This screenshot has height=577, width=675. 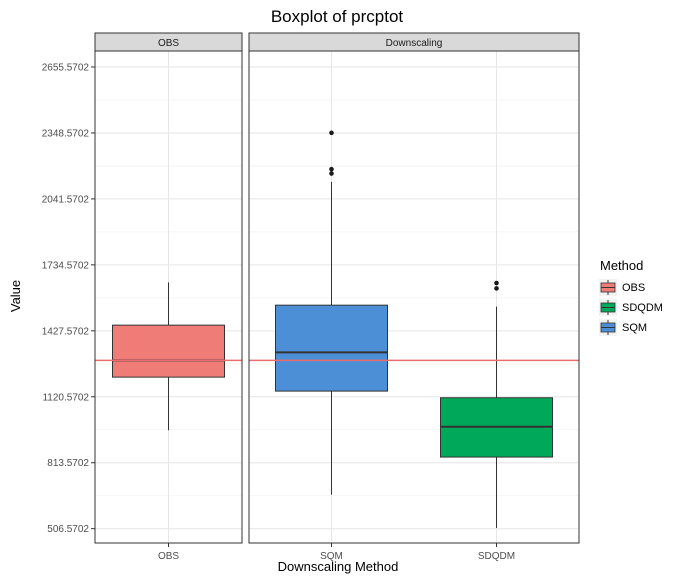 What do you see at coordinates (496, 556) in the screenshot?
I see `x-tick-label: SDQDM` at bounding box center [496, 556].